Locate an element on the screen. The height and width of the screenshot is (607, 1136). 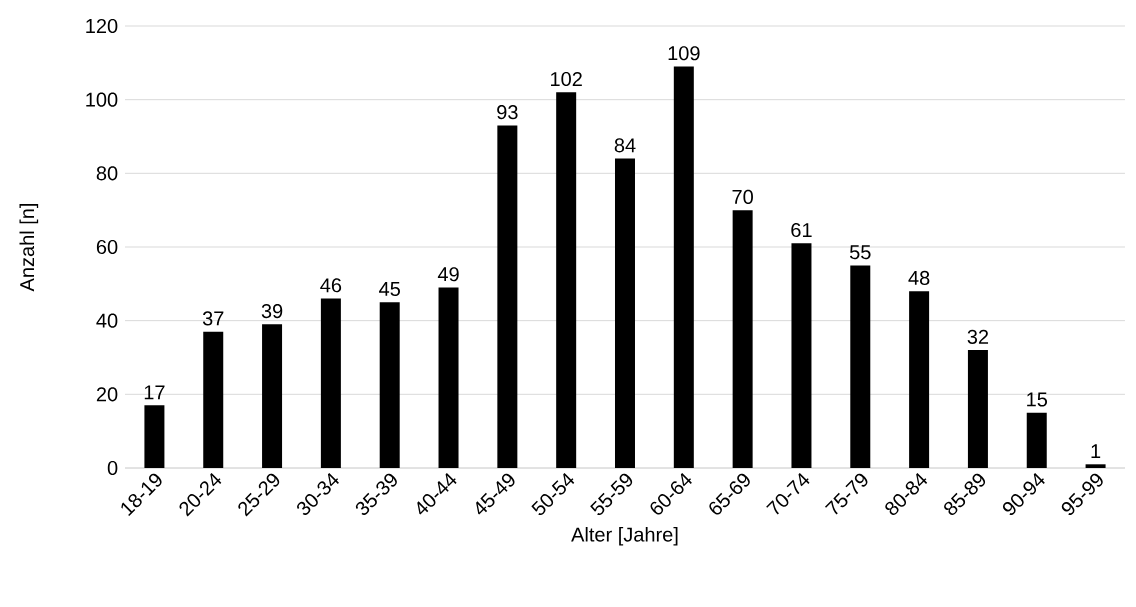
y-tick-label: 100 is located at coordinates (102, 99).